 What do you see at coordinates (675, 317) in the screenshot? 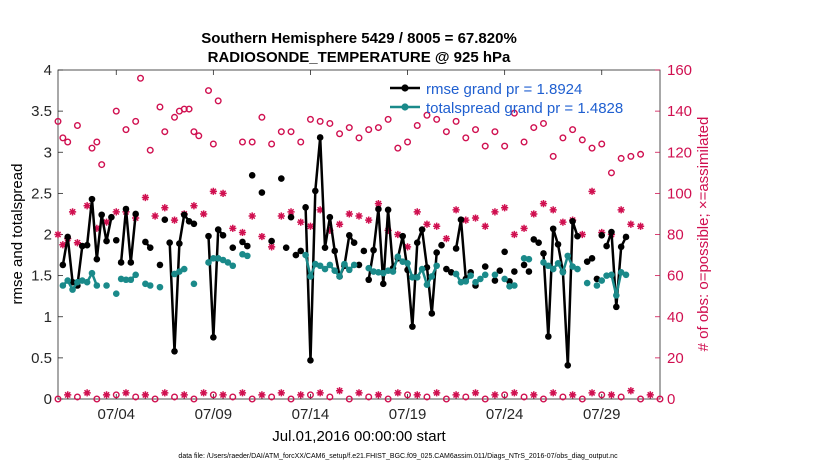
I see `y-right-tick-label-2: 40` at bounding box center [675, 317].